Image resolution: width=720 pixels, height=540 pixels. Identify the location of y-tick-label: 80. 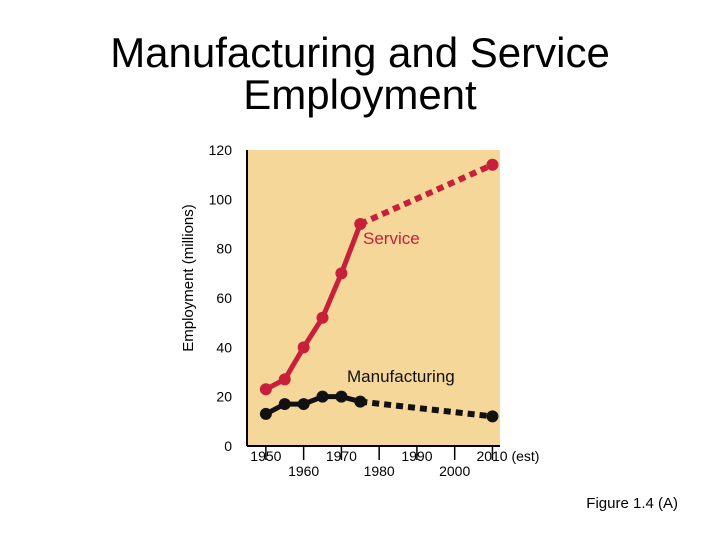
(224, 249).